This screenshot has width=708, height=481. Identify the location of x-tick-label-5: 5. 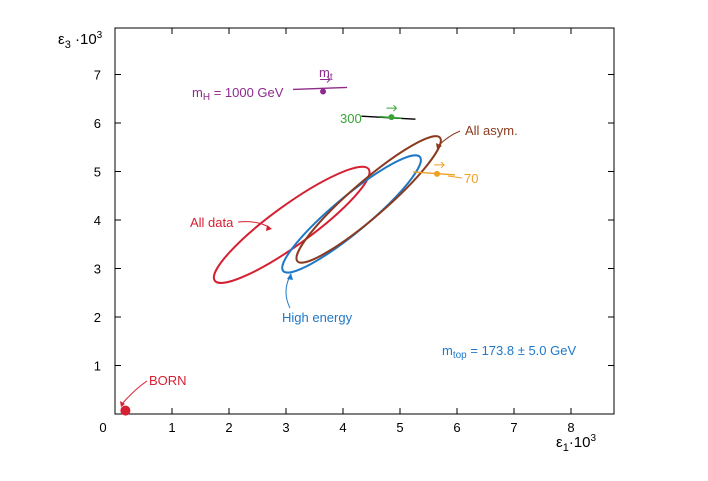
(399, 427).